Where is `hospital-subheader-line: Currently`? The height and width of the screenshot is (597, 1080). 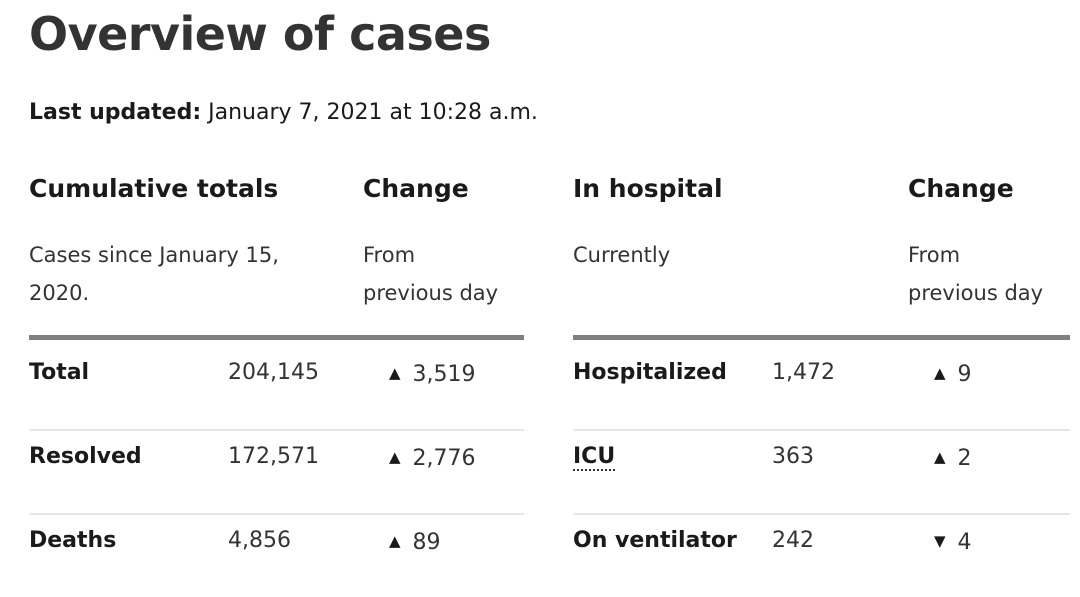
hospital-subheader-line: Currently is located at coordinates (622, 255).